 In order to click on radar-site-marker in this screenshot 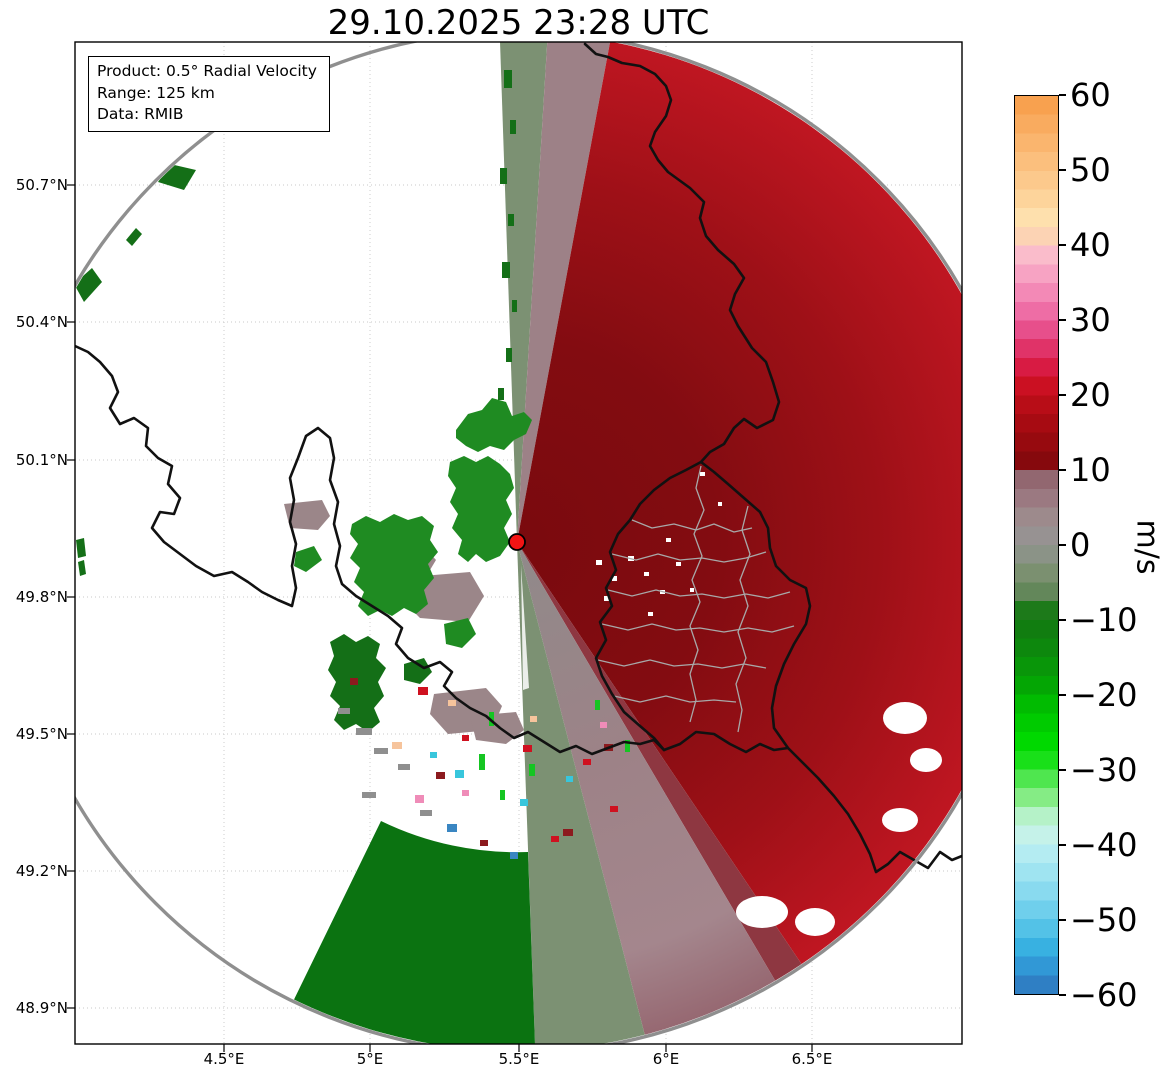, I will do `click(517, 542)`.